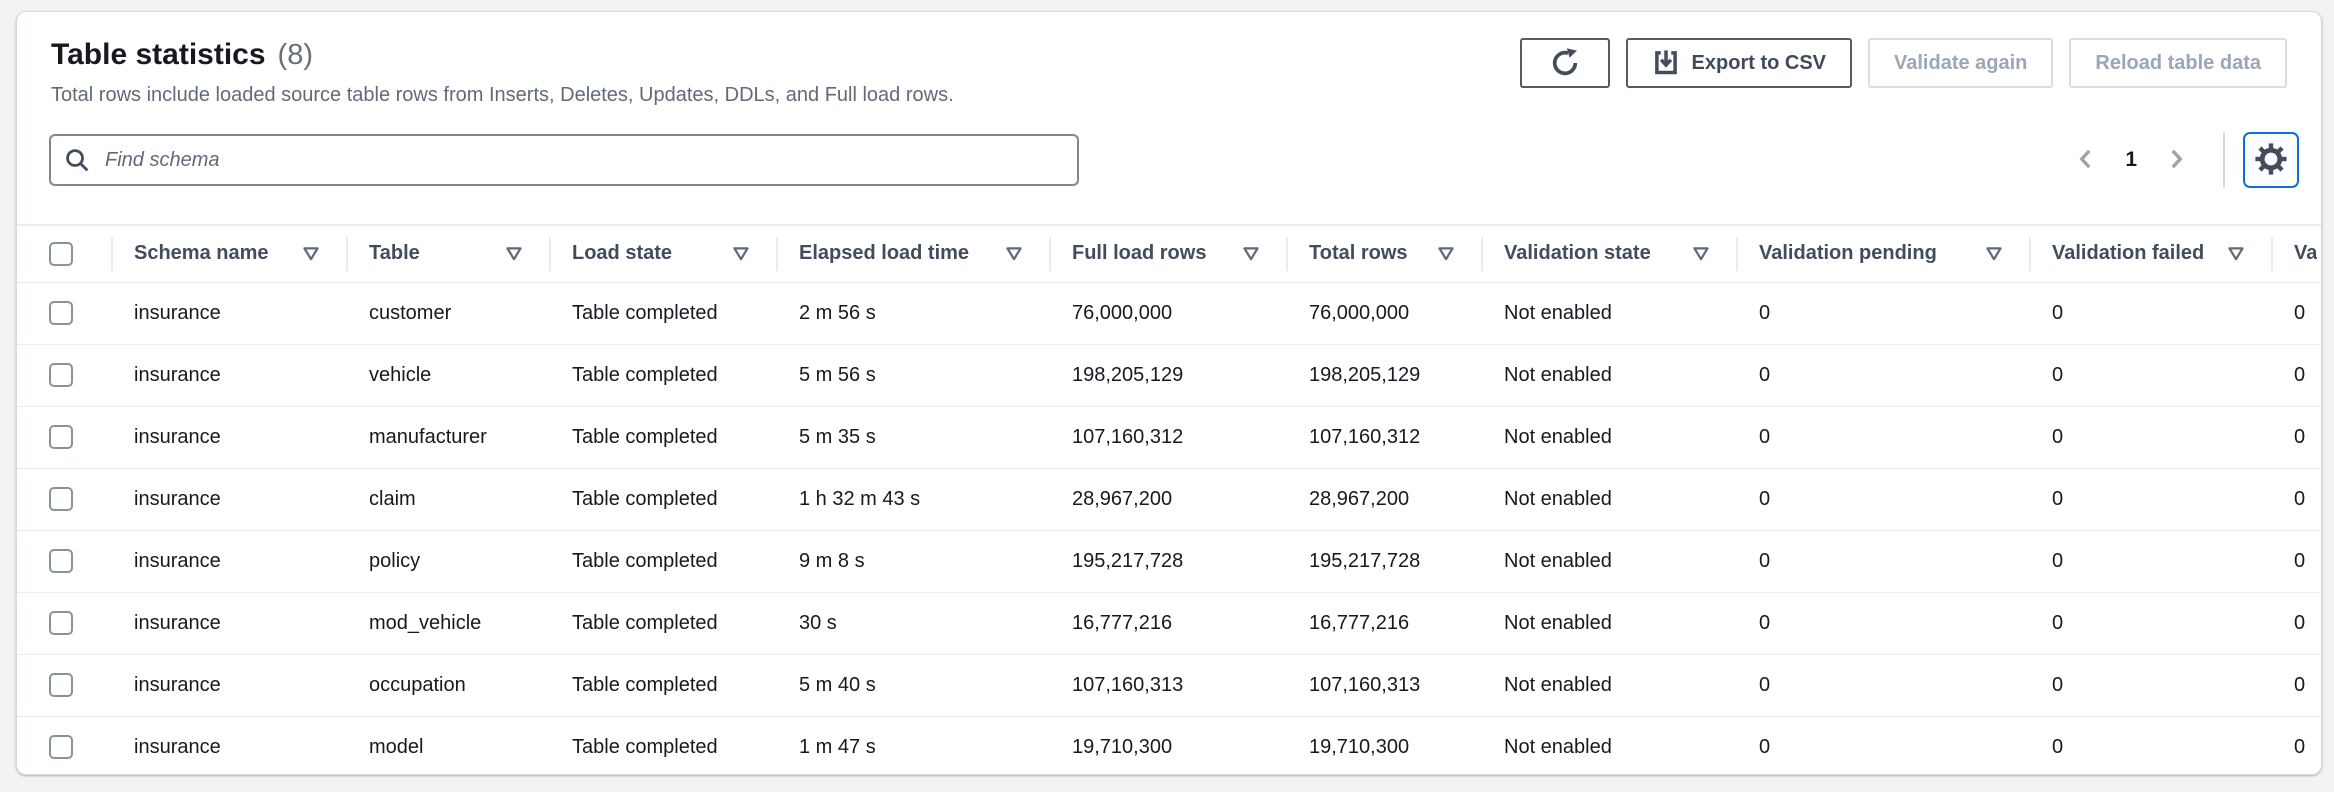 The height and width of the screenshot is (792, 2334). What do you see at coordinates (1383, 374) in the screenshot?
I see `cell-total-rows: 198,205,129` at bounding box center [1383, 374].